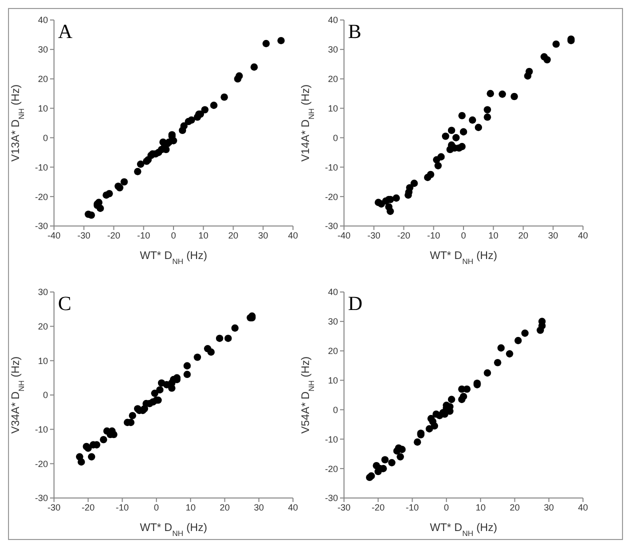 Image resolution: width=631 pixels, height=548 pixels. I want to click on chart-title: B, so click(355, 32).